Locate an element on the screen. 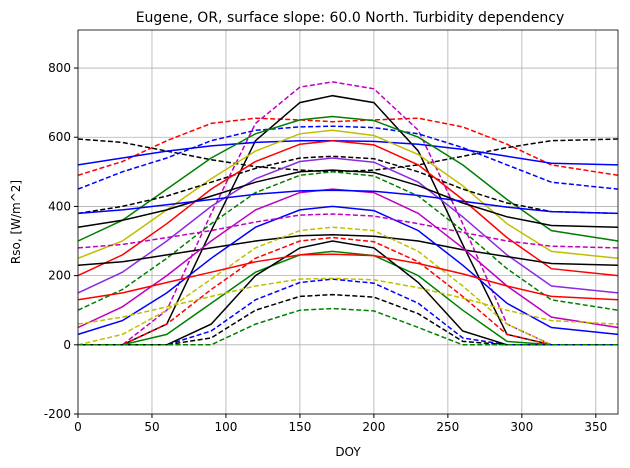  x-tick-label: 350 is located at coordinates (595, 427).